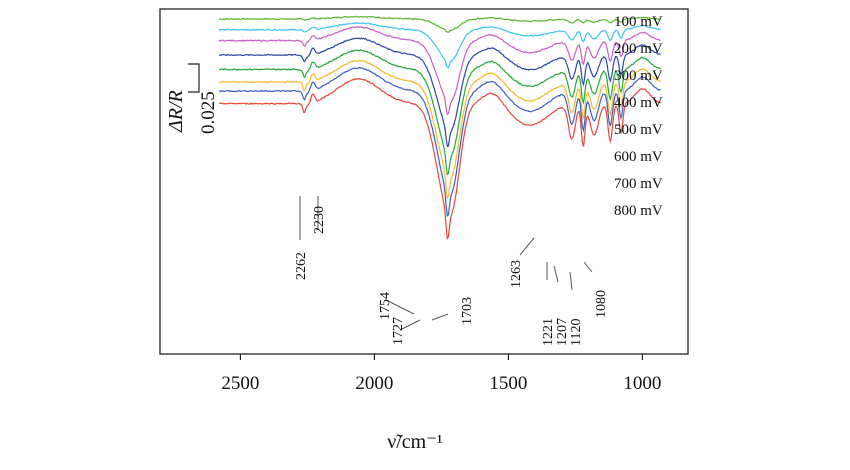 The width and height of the screenshot is (850, 470). What do you see at coordinates (576, 332) in the screenshot?
I see `peak-label-1120: 1120` at bounding box center [576, 332].